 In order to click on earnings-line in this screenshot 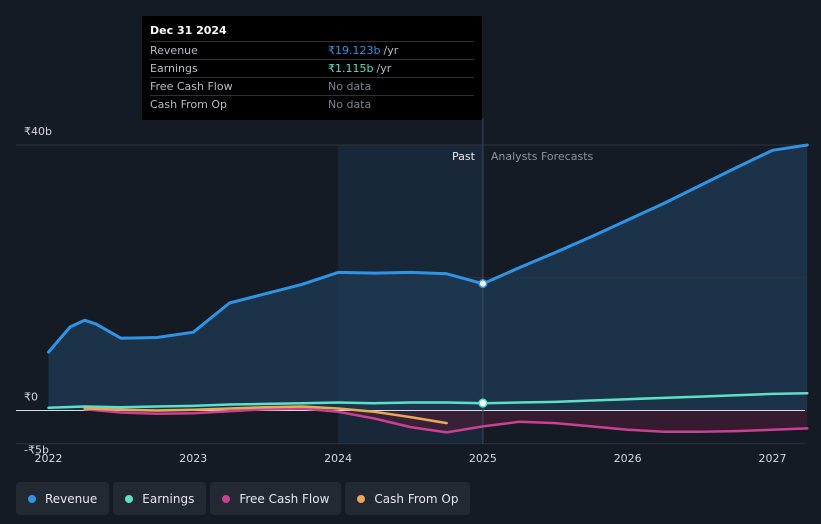, I will do `click(428, 400)`.